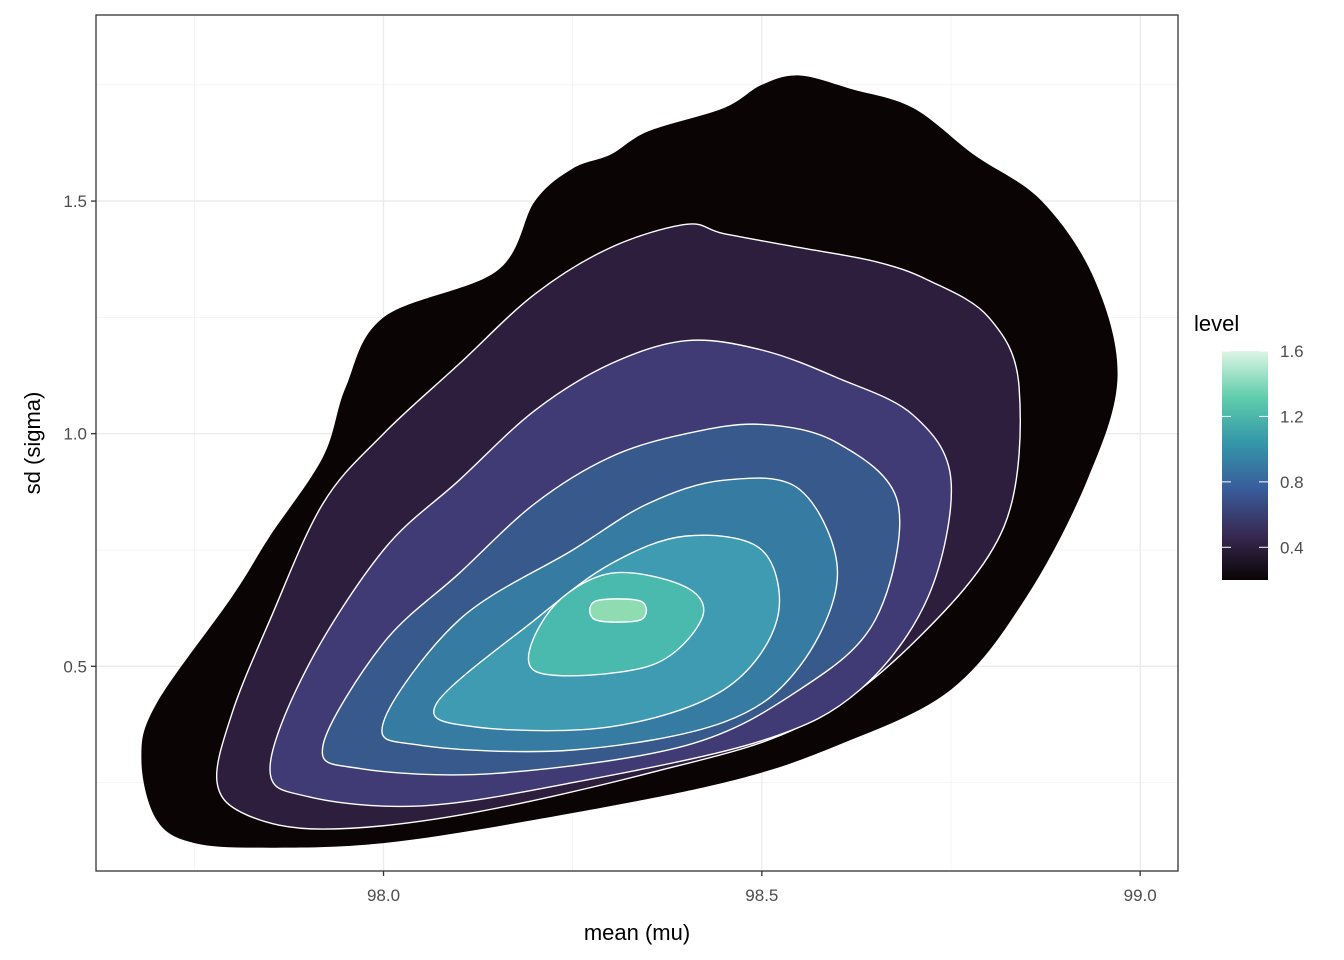 The height and width of the screenshot is (960, 1344). I want to click on legend-tick-label: 0.4, so click(1292, 547).